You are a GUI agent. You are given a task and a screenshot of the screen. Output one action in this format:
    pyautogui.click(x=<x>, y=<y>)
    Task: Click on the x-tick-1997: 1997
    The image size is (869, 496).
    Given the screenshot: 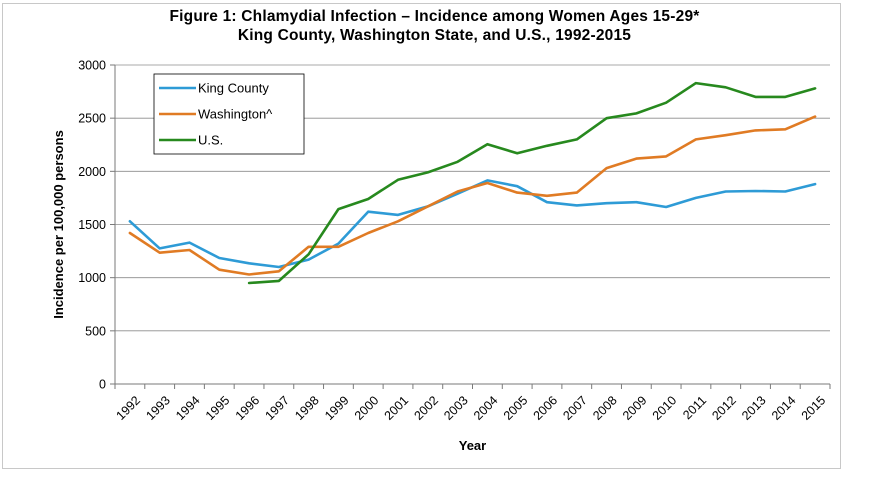 What is the action you would take?
    pyautogui.click(x=277, y=408)
    